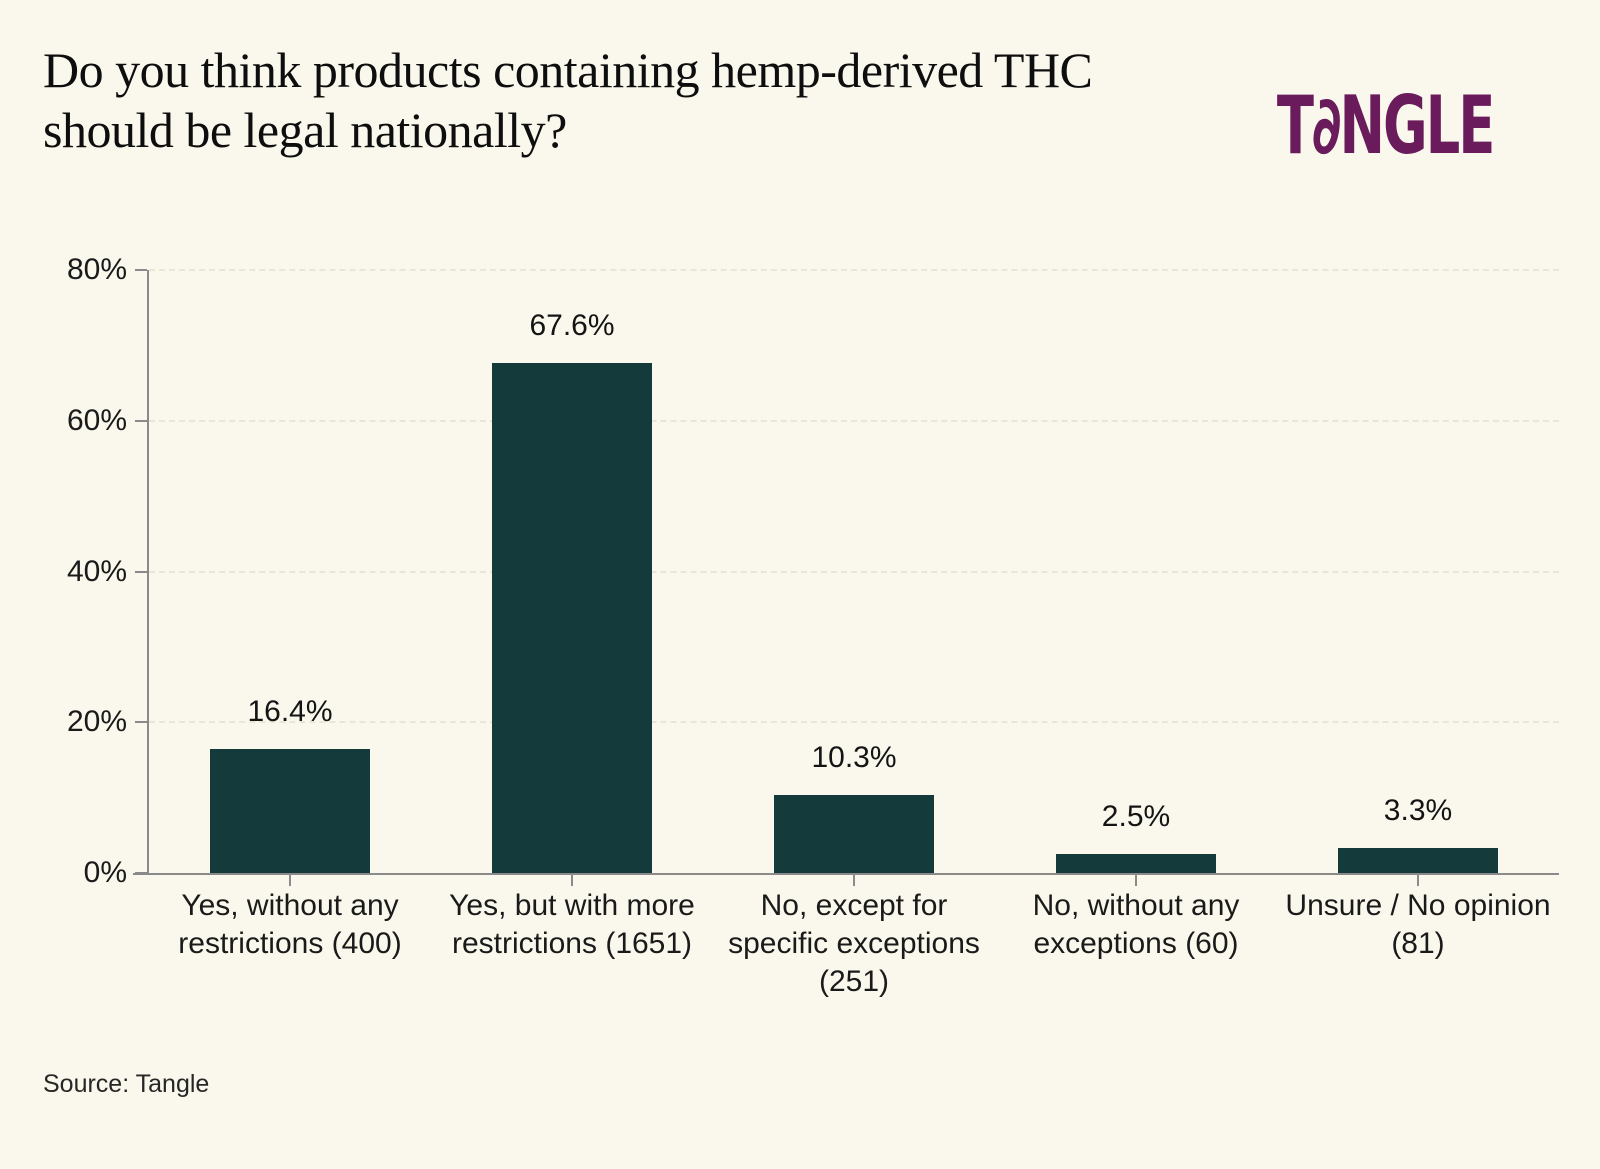 The width and height of the screenshot is (1600, 1169). What do you see at coordinates (290, 924) in the screenshot?
I see `category-label: Yes, without any restrictions (400)` at bounding box center [290, 924].